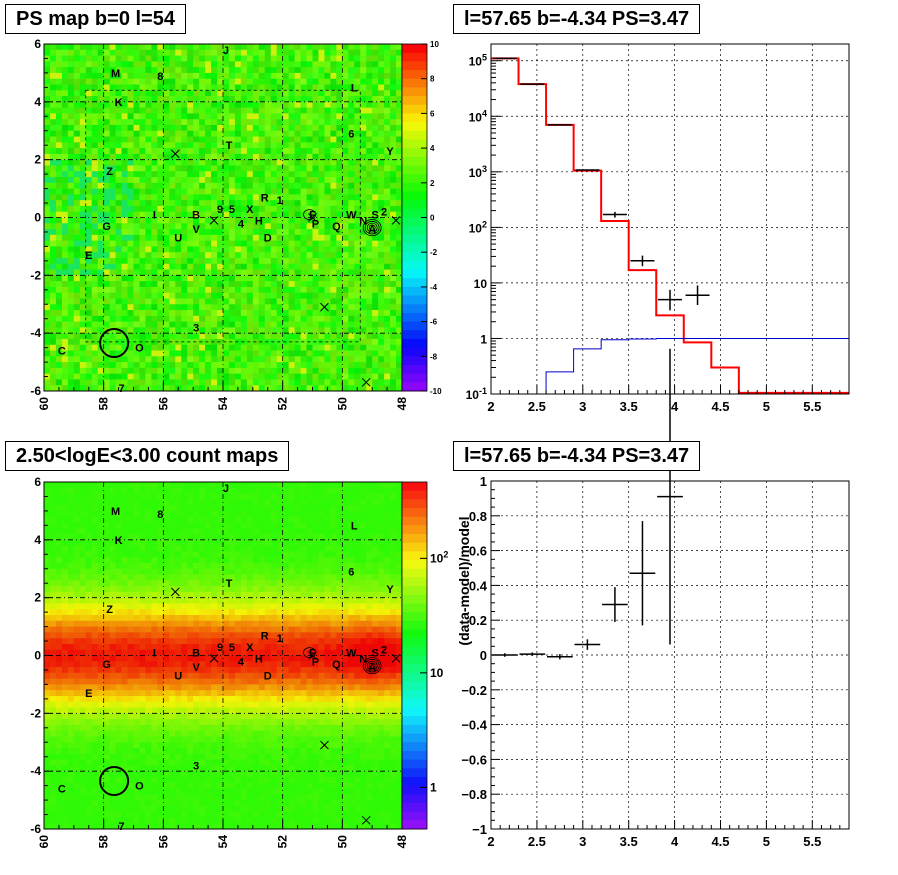  I want to click on source-label: W, so click(351, 216).